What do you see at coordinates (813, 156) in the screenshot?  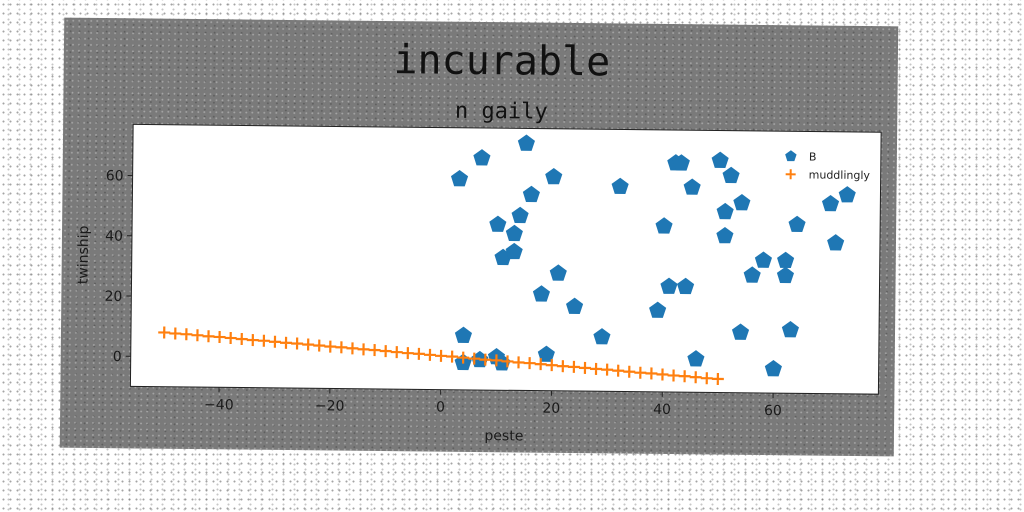 I see `legend-label: B` at bounding box center [813, 156].